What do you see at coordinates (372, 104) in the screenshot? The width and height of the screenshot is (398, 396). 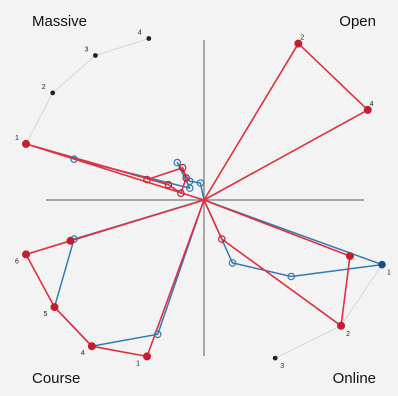 I see `point-label-open-4: 4` at bounding box center [372, 104].